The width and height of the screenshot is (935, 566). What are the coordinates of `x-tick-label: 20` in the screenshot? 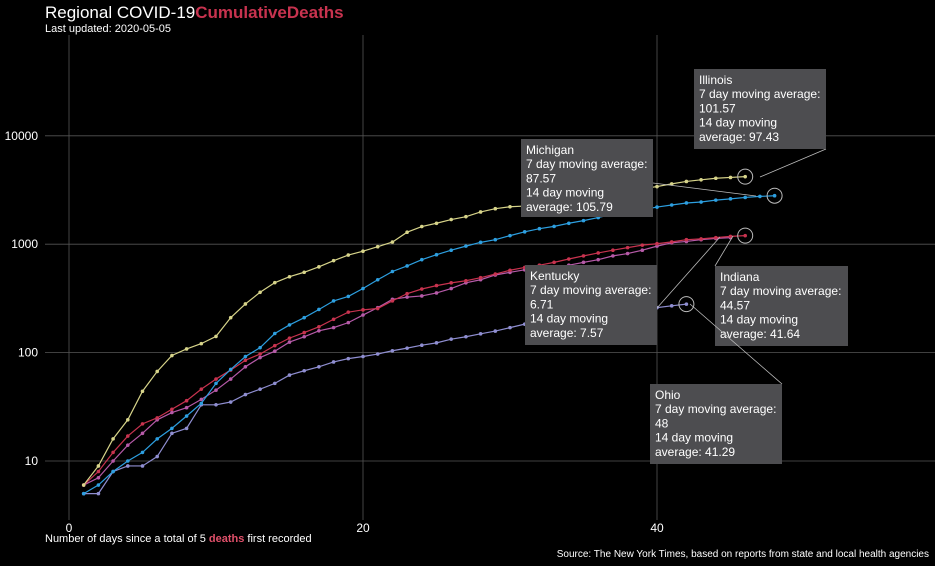 It's located at (363, 528).